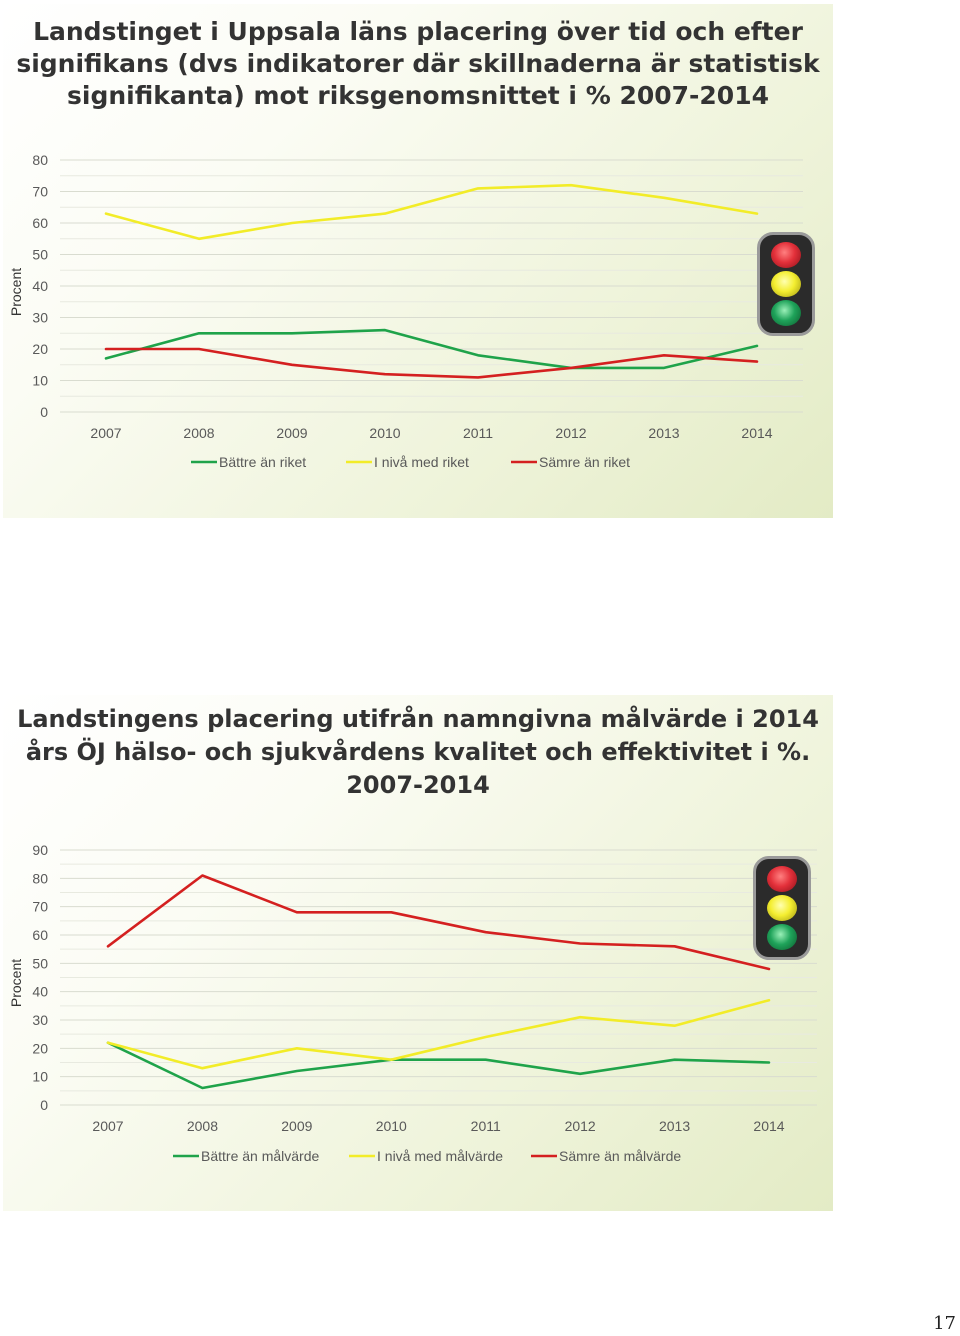  What do you see at coordinates (421, 462) in the screenshot?
I see `legend-label: I nivå med riket` at bounding box center [421, 462].